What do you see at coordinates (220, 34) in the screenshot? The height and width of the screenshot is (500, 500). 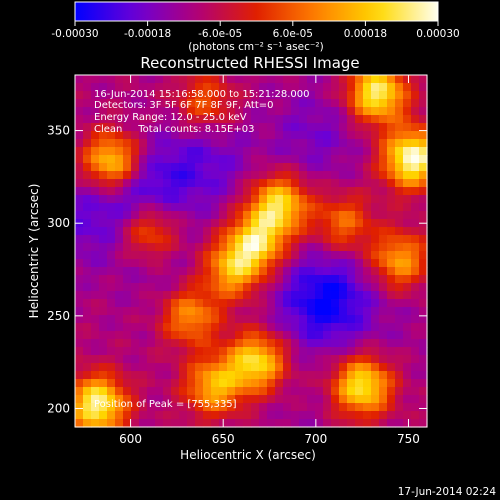 I see `colorbar-tick-label: -6.0e-05` at bounding box center [220, 34].